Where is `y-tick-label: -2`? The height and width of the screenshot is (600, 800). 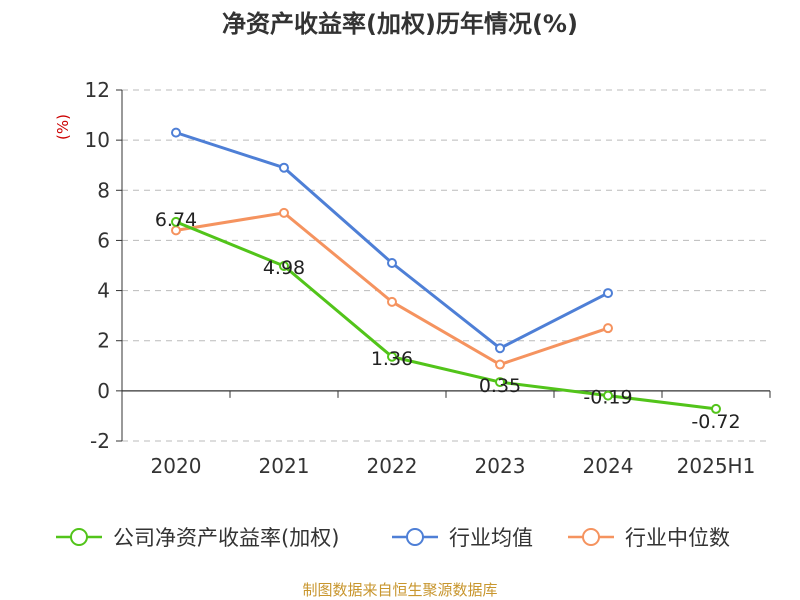 y-tick-label: -2 is located at coordinates (100, 441).